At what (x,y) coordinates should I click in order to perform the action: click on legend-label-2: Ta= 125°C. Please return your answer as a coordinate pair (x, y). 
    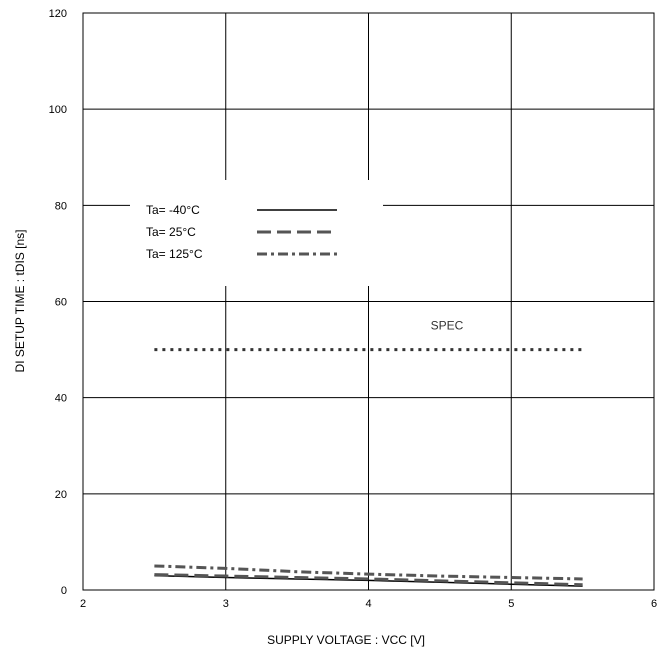
    Looking at the image, I should click on (174, 254).